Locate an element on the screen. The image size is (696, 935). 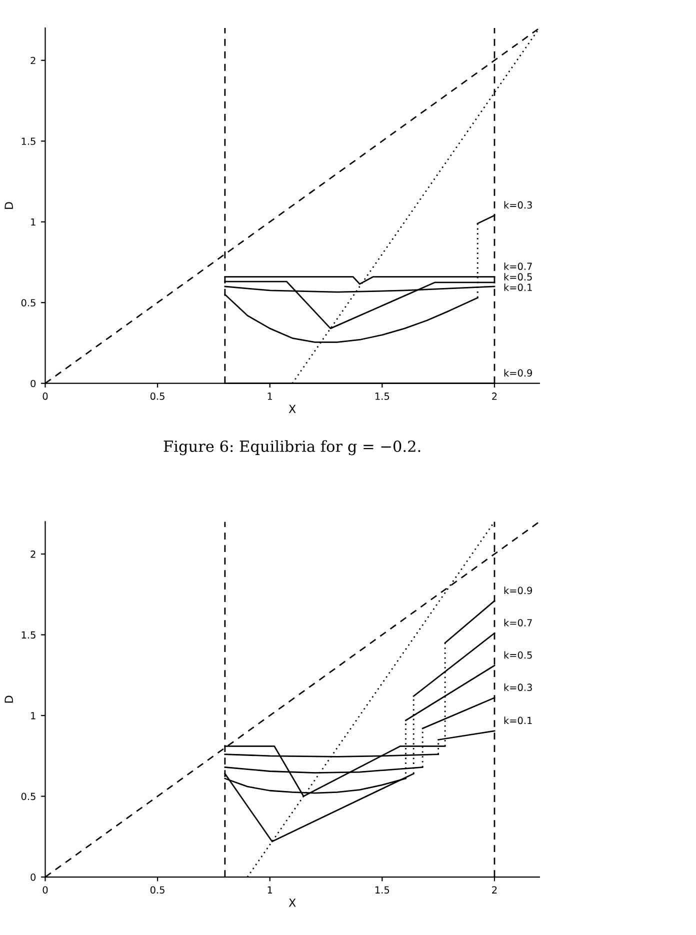
caption: Figure 6: Equilibria for g = −0.2. is located at coordinates (292, 448).